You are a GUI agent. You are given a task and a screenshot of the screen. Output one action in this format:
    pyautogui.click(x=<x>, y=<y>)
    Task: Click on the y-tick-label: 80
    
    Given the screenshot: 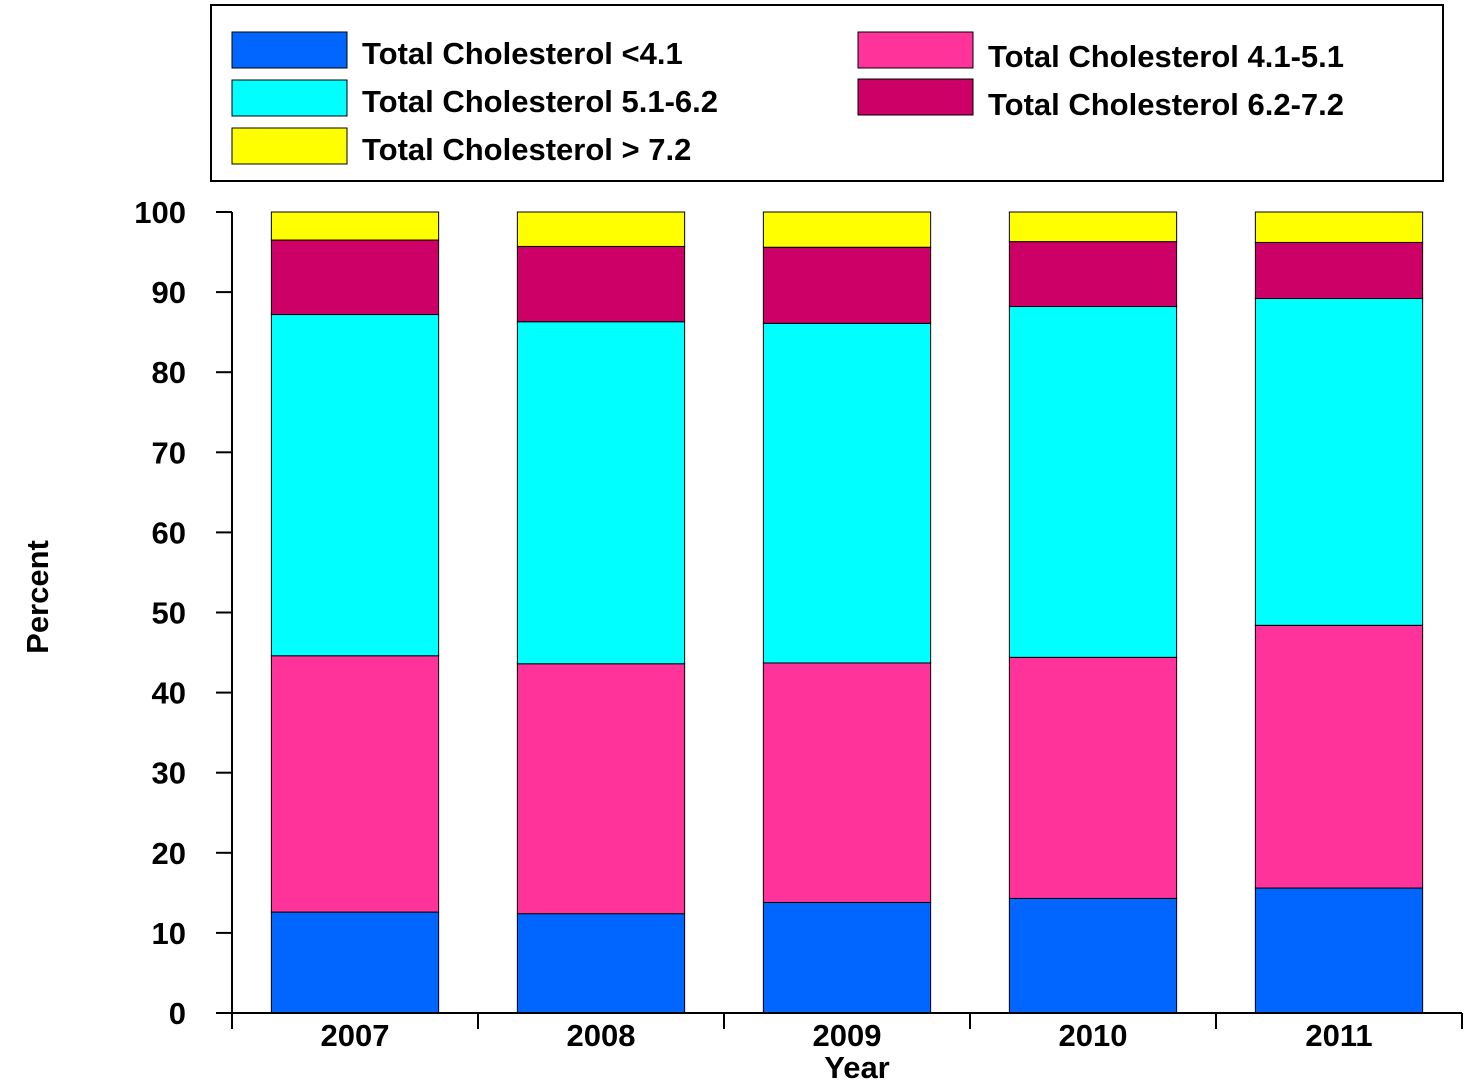 What is the action you would take?
    pyautogui.click(x=169, y=372)
    